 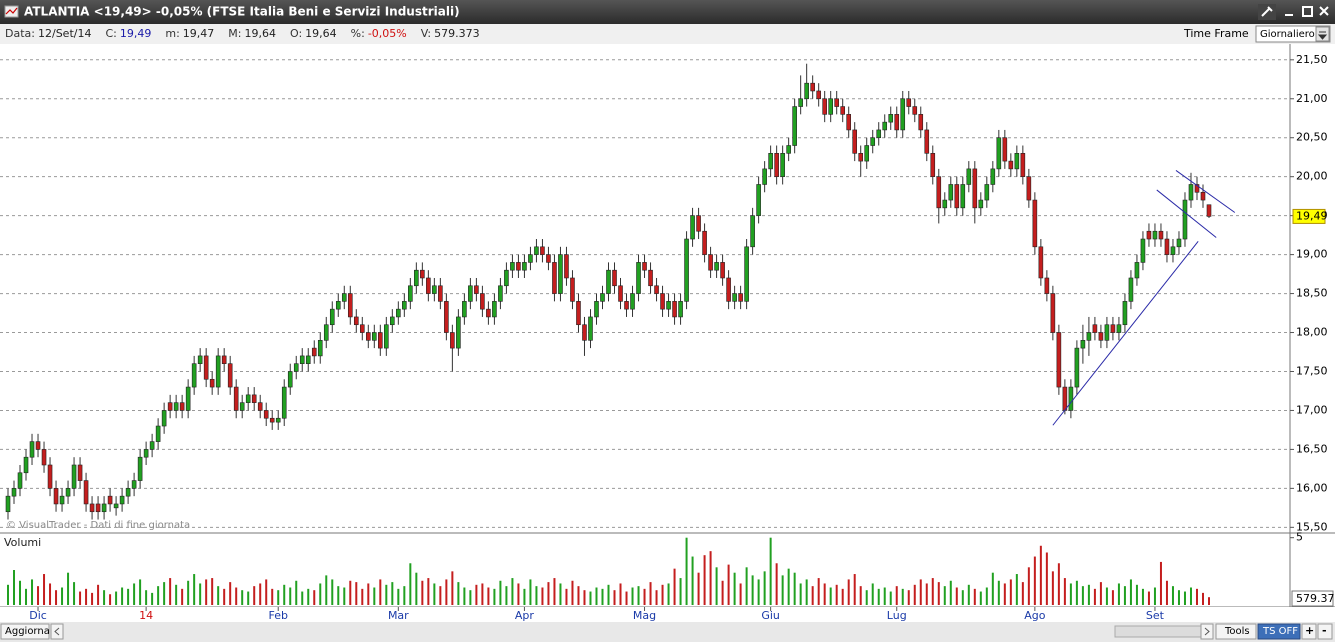 I want to click on scroll-right, so click(x=1207, y=631).